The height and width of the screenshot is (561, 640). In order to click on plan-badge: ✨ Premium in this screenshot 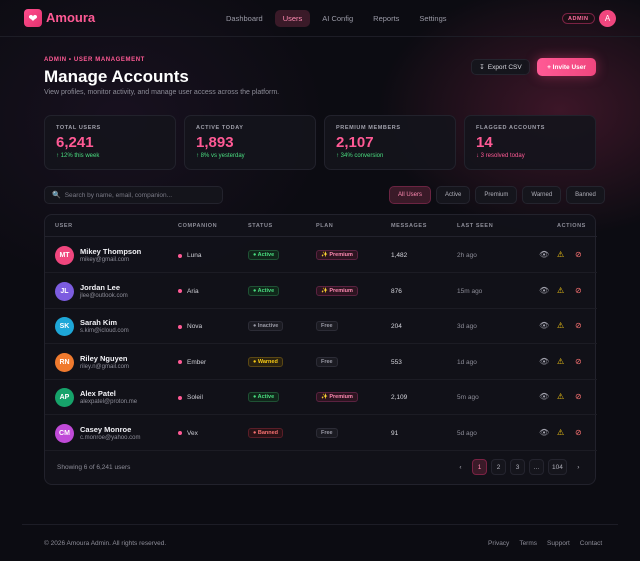, I will do `click(337, 290)`.